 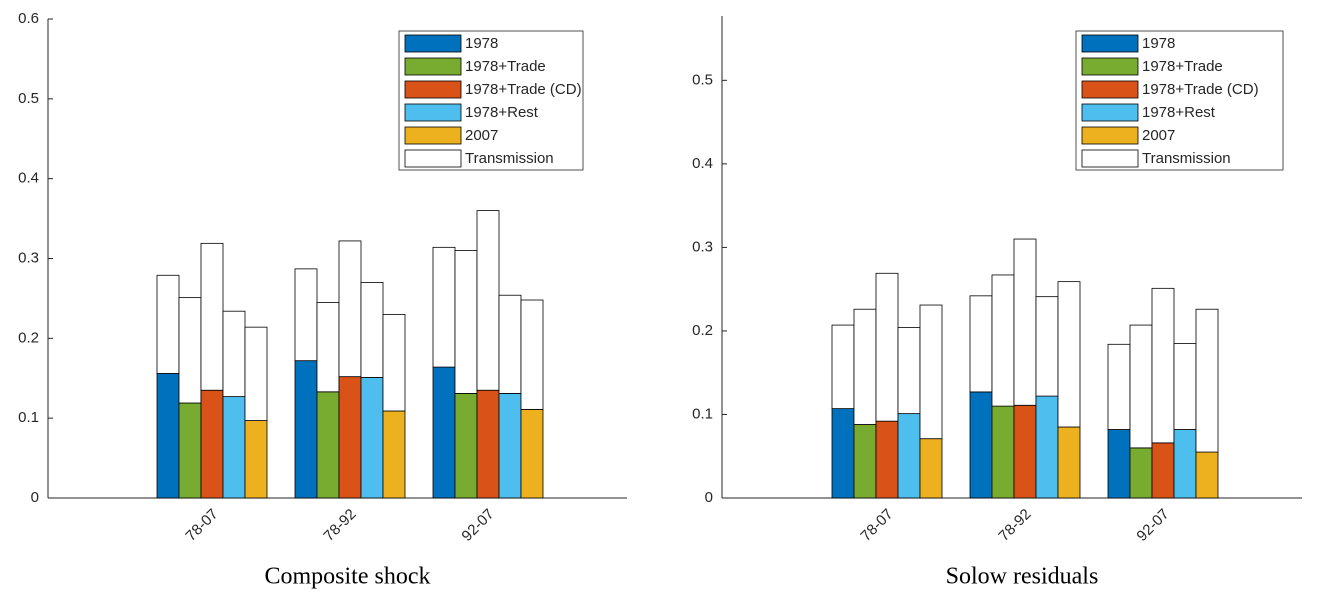 I want to click on y-tick-label: 0.3, so click(x=28, y=257).